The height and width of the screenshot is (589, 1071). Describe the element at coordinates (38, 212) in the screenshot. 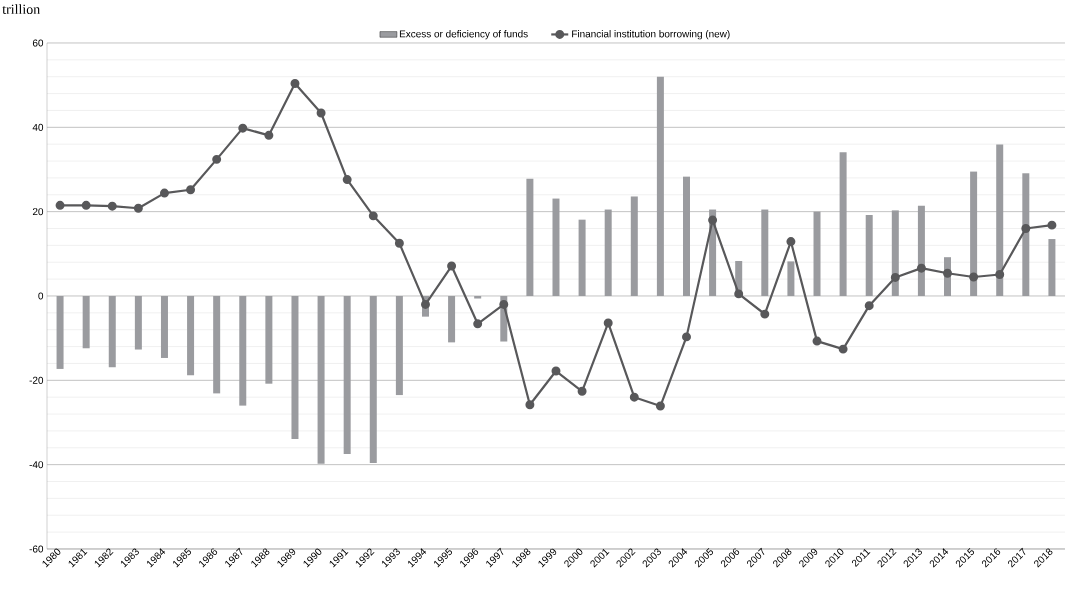

I see `y-tick-label: 20` at that location.